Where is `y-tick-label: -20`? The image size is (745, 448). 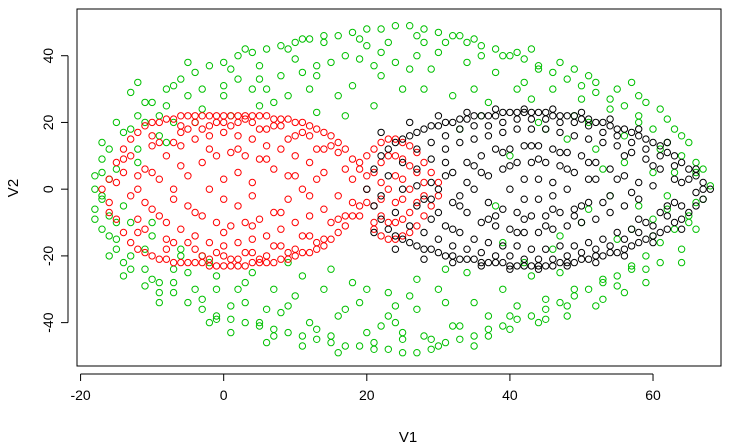 y-tick-label: -20 is located at coordinates (48, 256).